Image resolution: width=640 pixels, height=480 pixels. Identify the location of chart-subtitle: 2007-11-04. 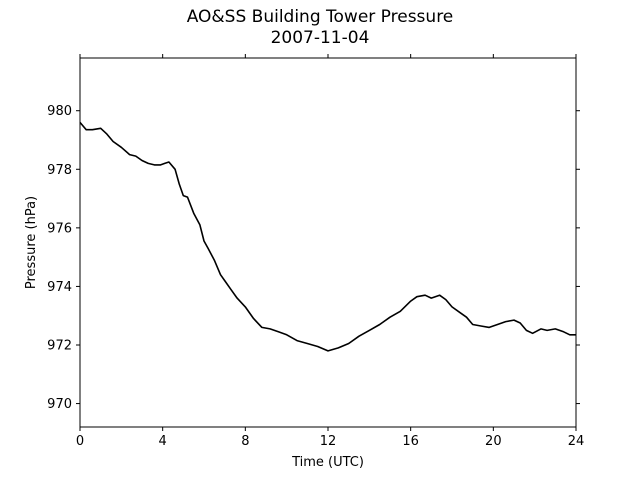
(320, 38).